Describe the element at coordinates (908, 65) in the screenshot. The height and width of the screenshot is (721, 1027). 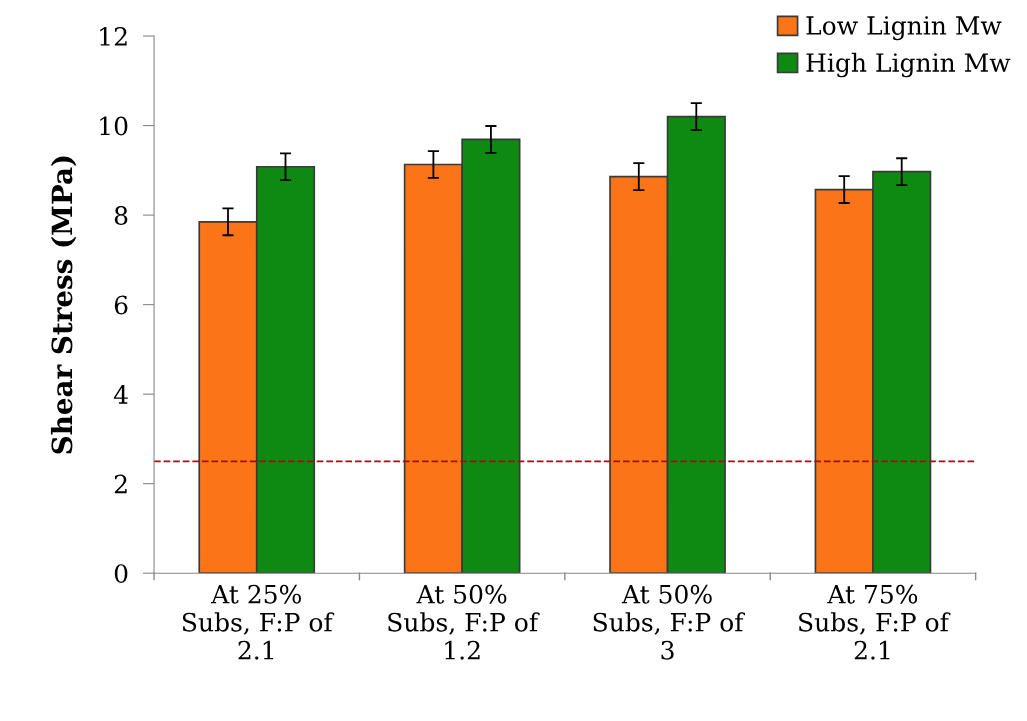
I see `legend-label: High Lignin Mw` at that location.